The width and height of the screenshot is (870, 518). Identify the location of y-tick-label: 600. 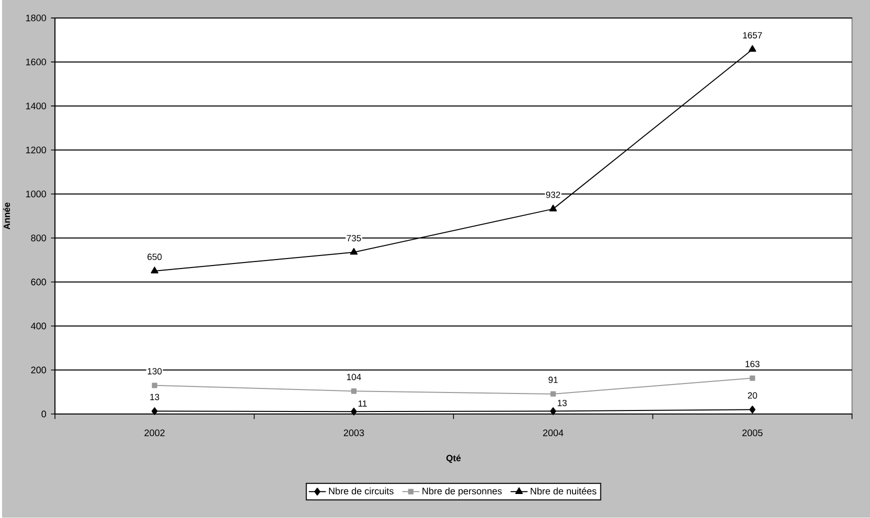
(38, 282).